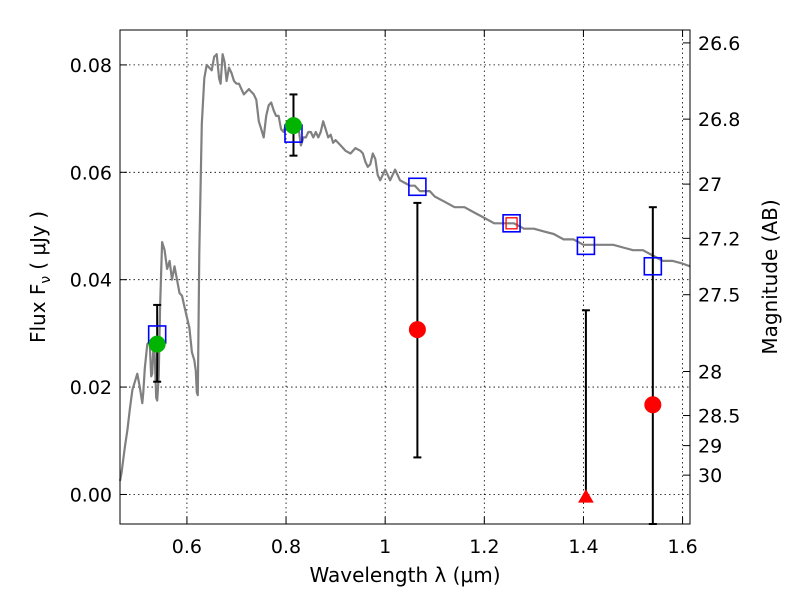 This screenshot has height=605, width=800. What do you see at coordinates (404, 575) in the screenshot?
I see `x-axis-title: Wavelength λ (μm)` at bounding box center [404, 575].